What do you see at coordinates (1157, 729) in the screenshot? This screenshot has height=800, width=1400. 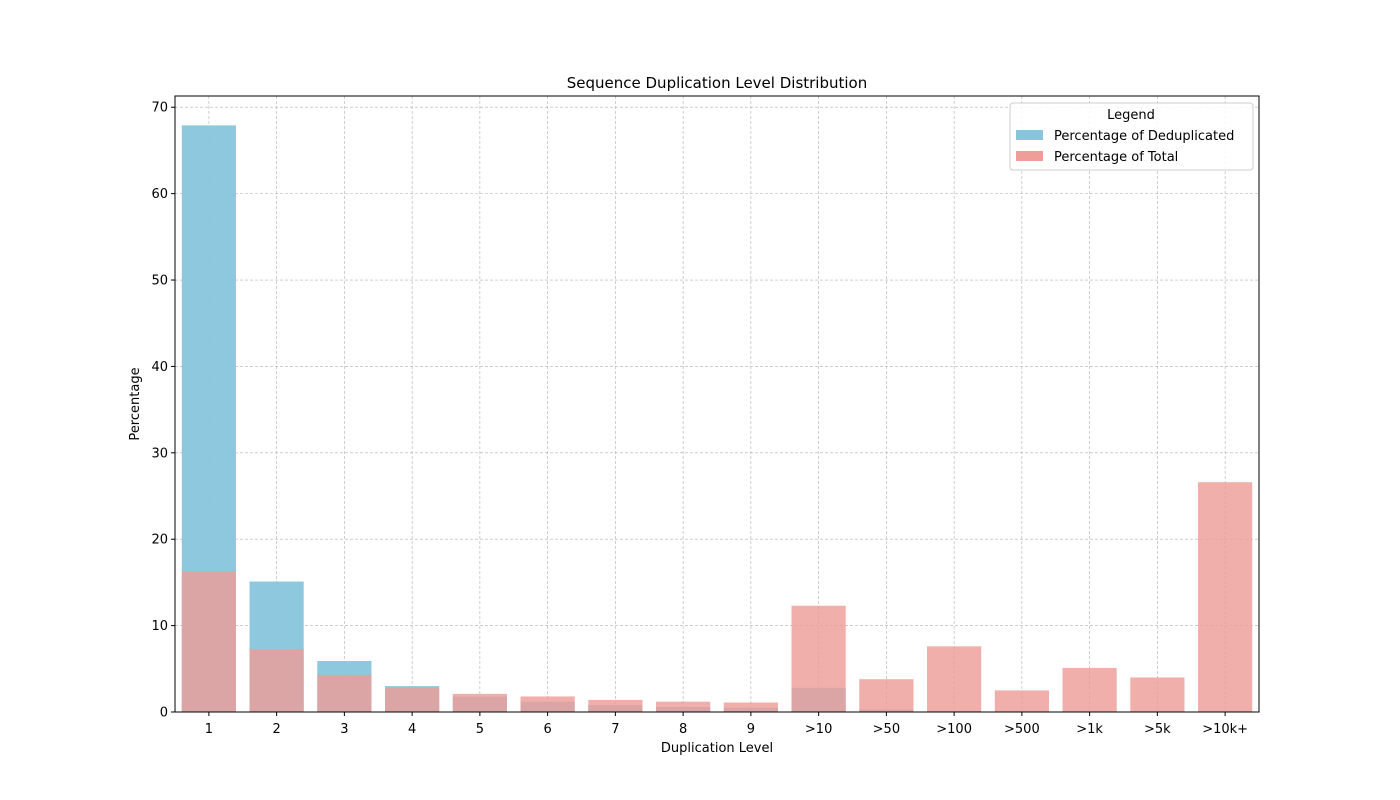 I see `x-tick-label: >5k` at bounding box center [1157, 729].